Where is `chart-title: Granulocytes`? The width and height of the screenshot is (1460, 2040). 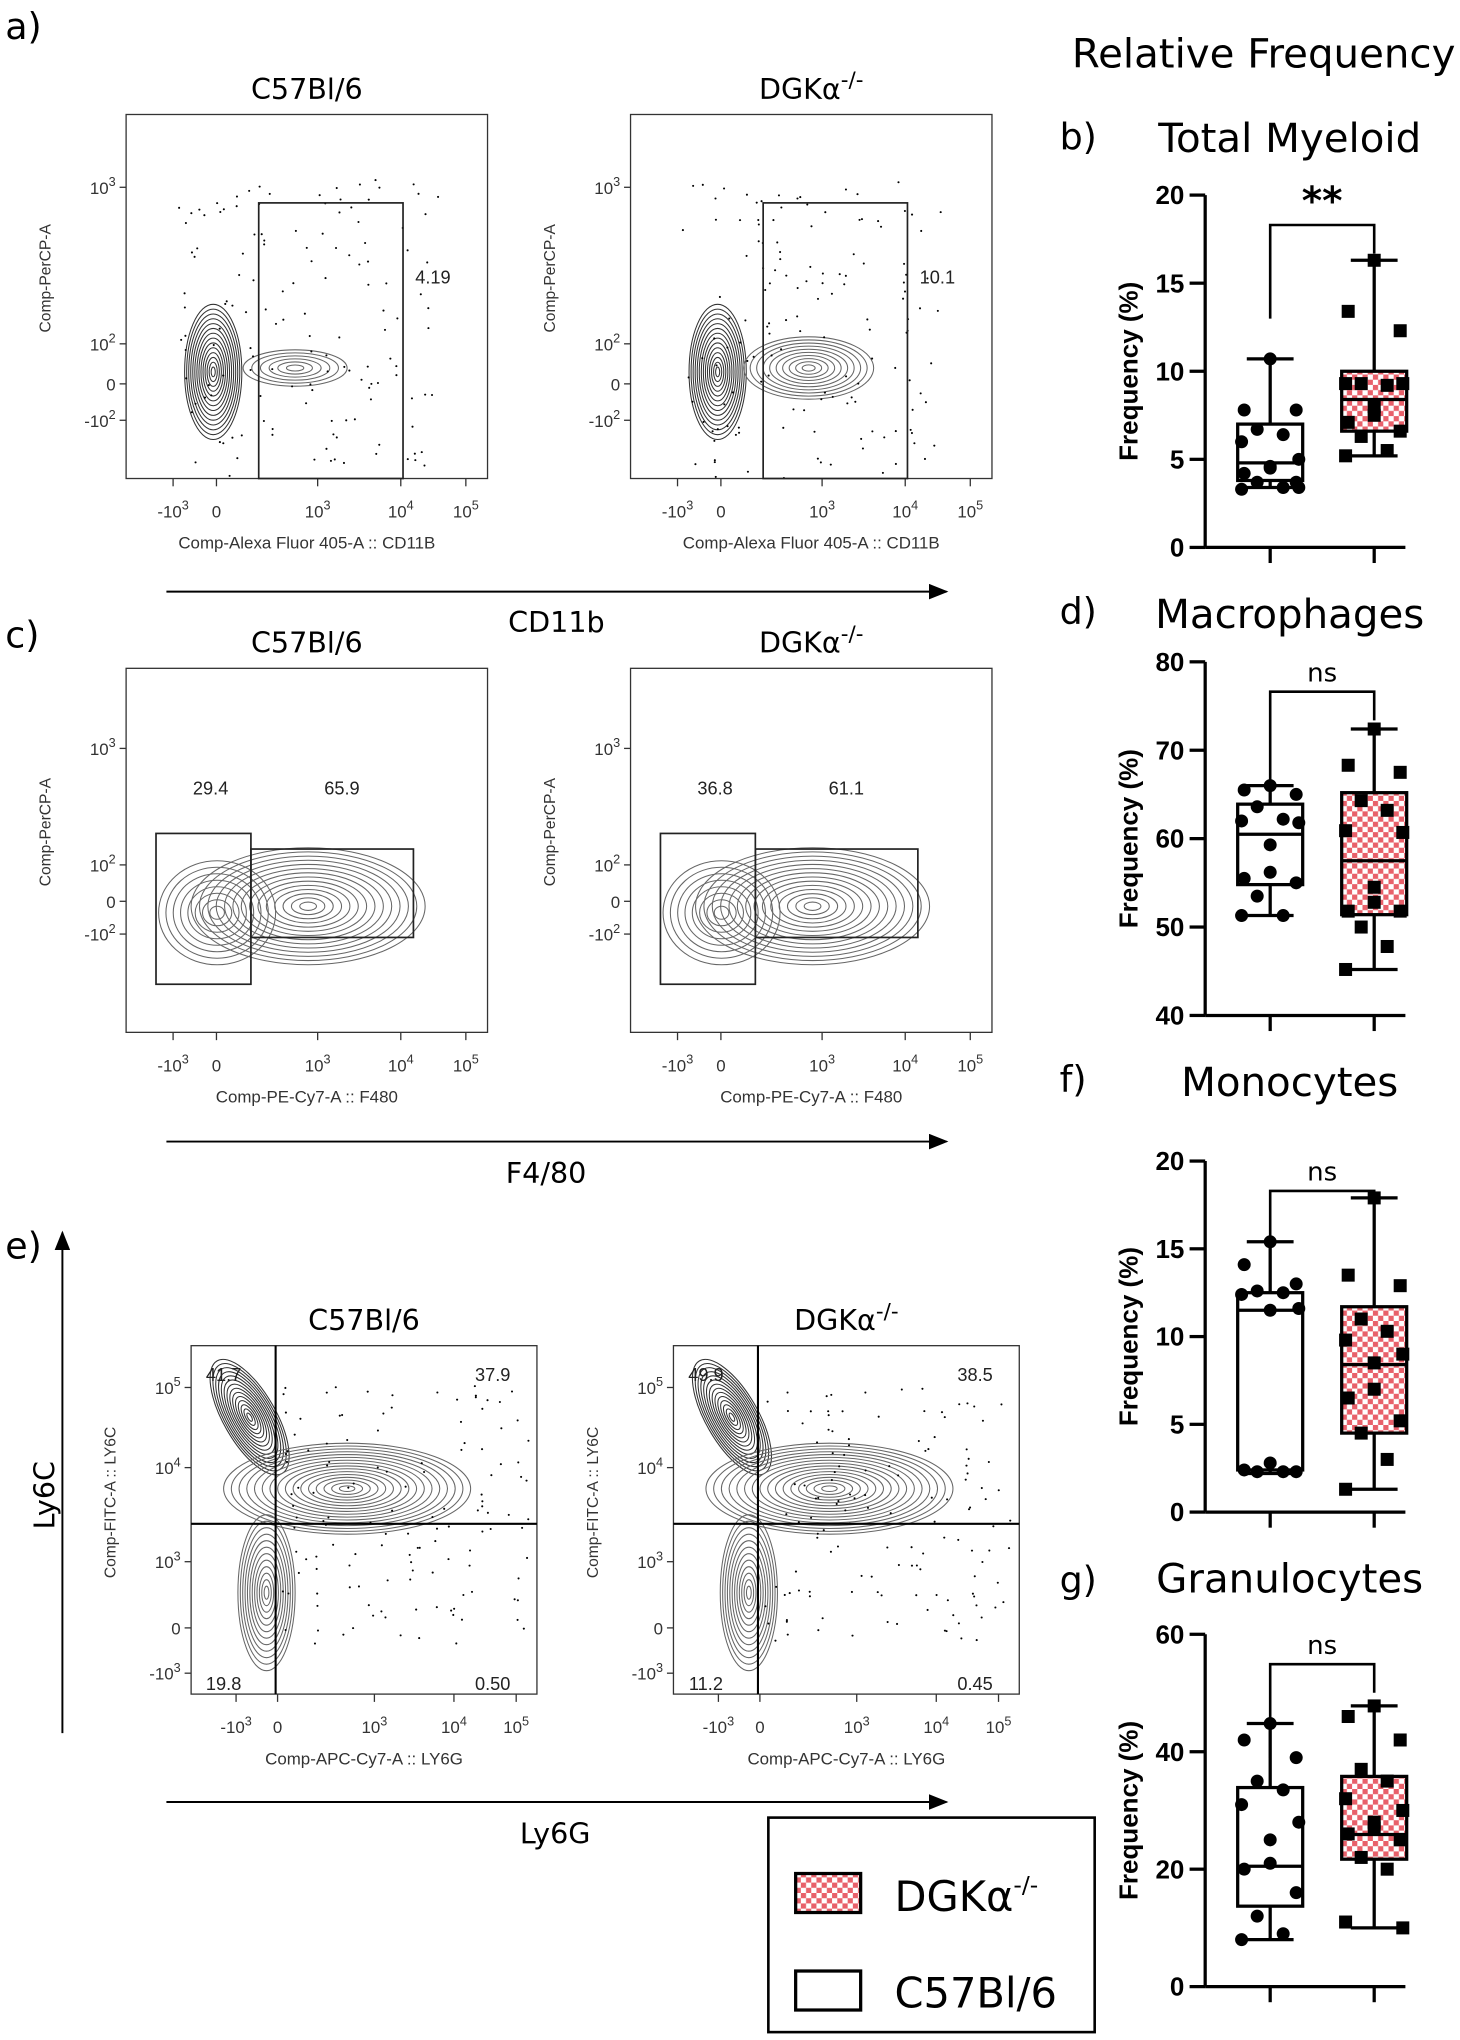
chart-title: Granulocytes is located at coordinates (1289, 1579).